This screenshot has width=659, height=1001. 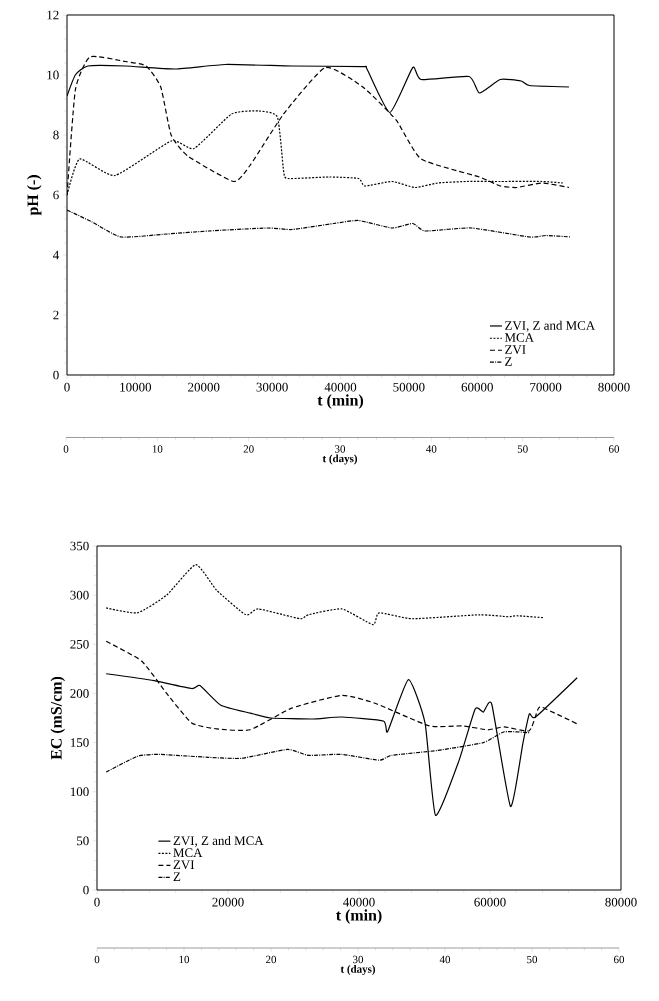 What do you see at coordinates (56, 135) in the screenshot?
I see `y-tick-label: 8` at bounding box center [56, 135].